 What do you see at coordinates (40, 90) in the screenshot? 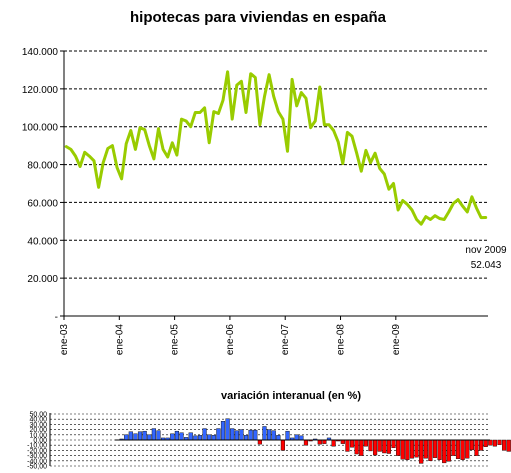
I see `main-y-tick-label: 120.000` at bounding box center [40, 90].